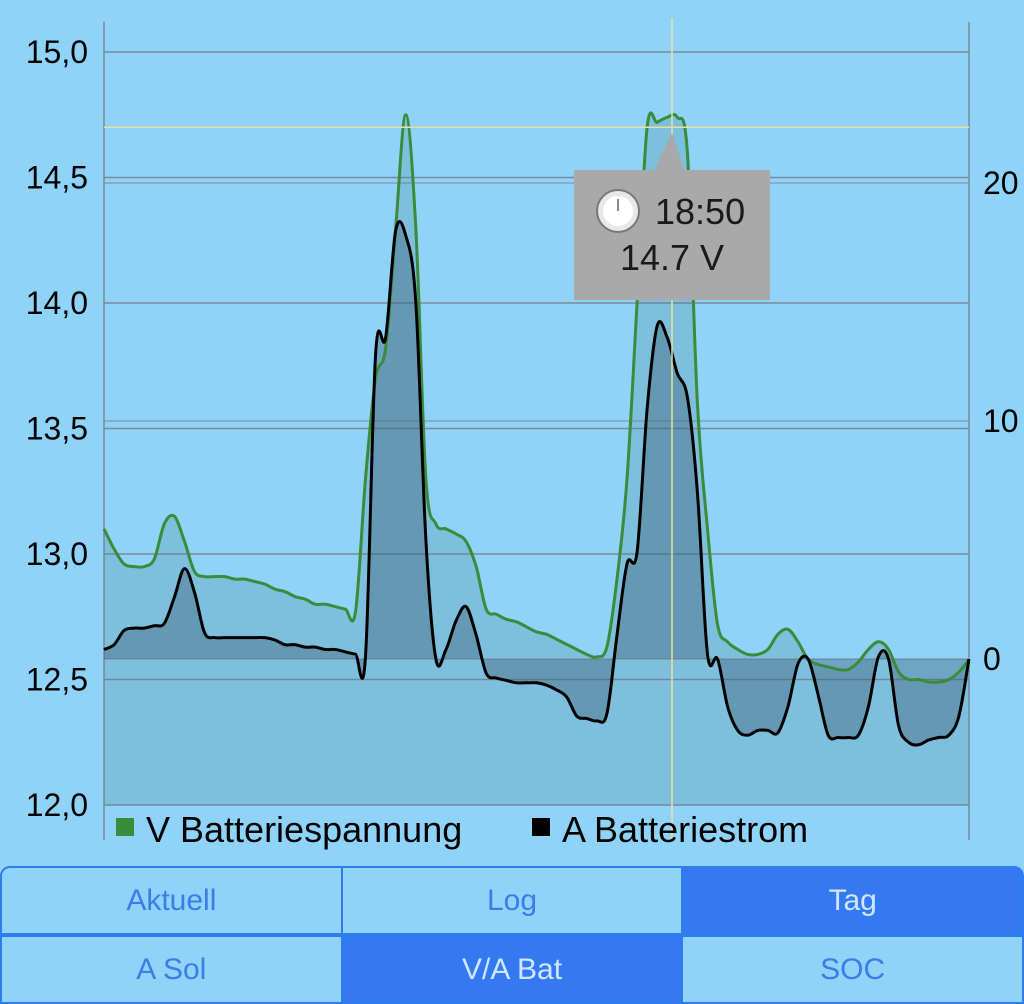 The image size is (1024, 1004). Describe the element at coordinates (992, 659) in the screenshot. I see `right-tick-label: 0` at that location.